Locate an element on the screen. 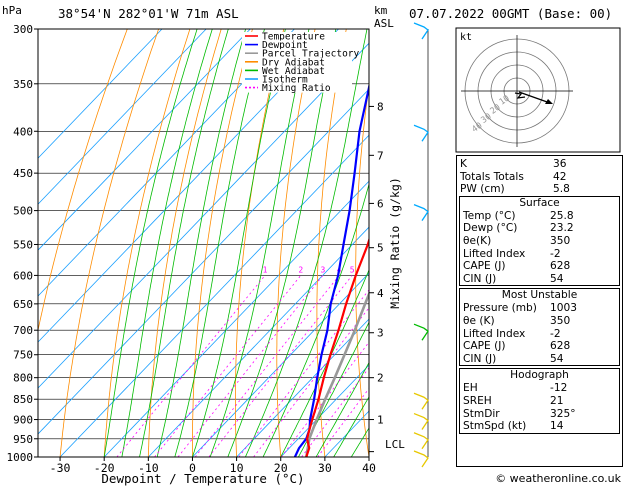 The image size is (629, 486). pressure-tick-label: 450 is located at coordinates (23, 173).